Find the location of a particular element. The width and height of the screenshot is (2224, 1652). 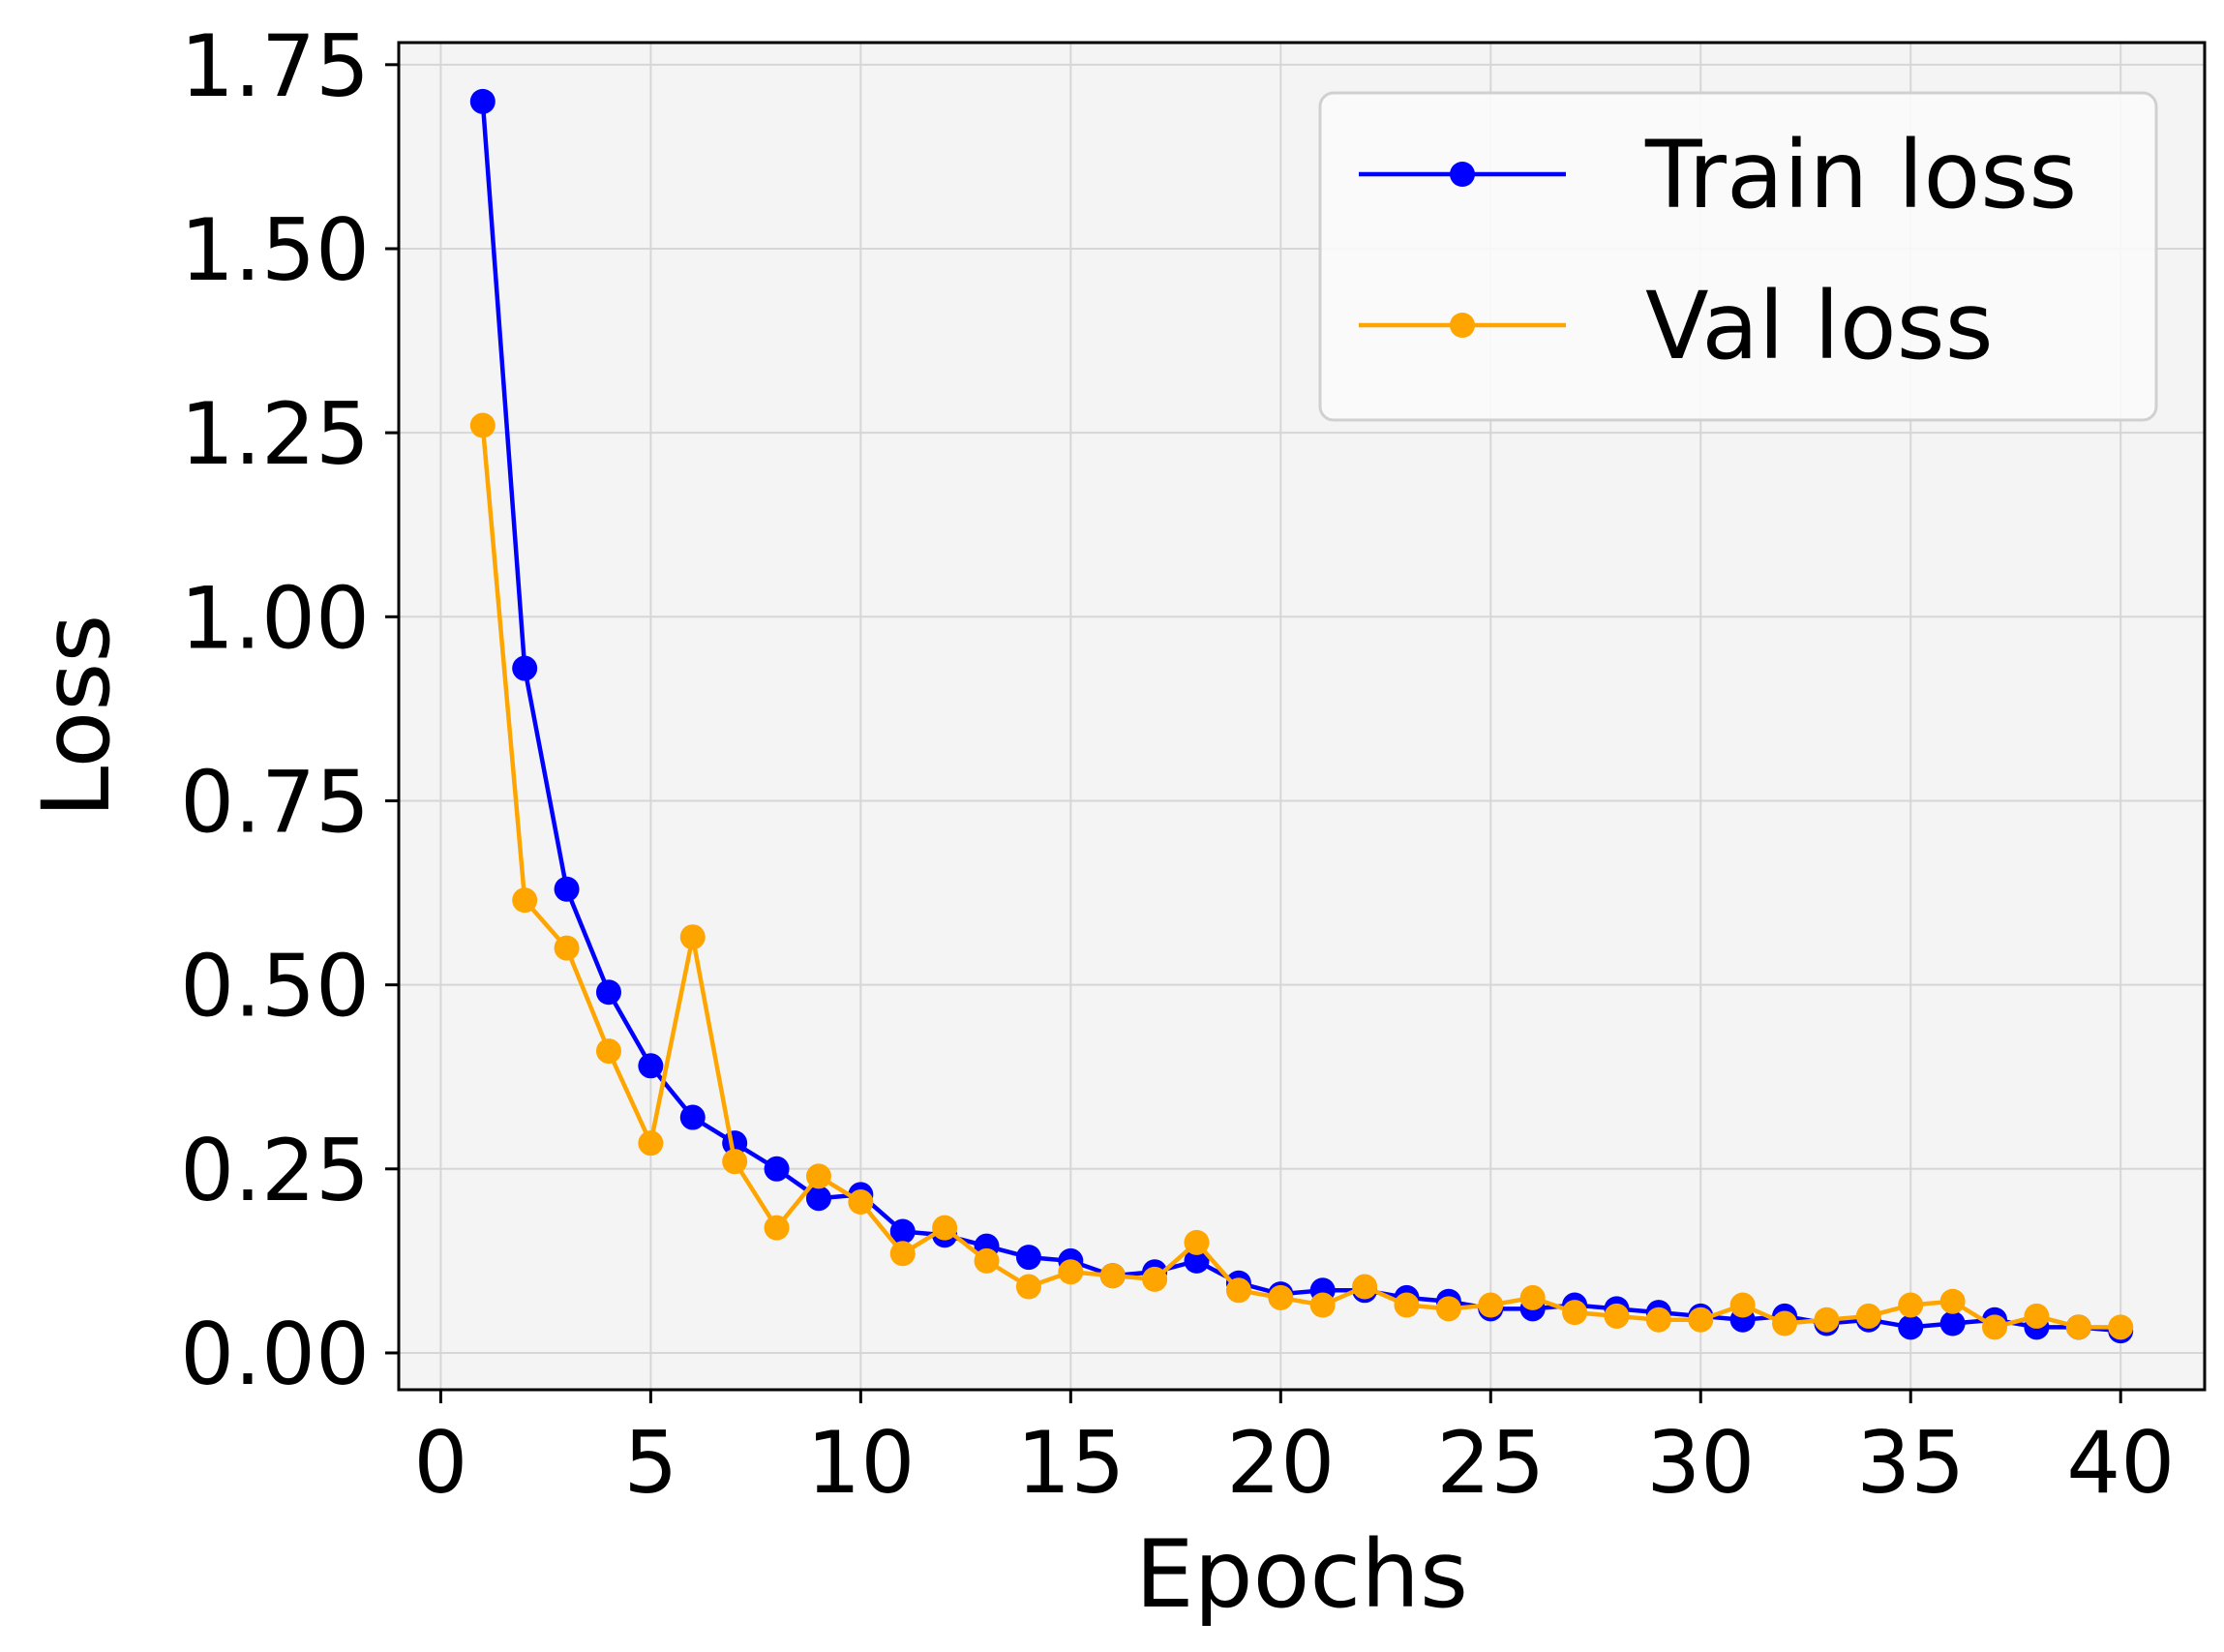

x-axis-title: Epochs is located at coordinates (1301, 1575).